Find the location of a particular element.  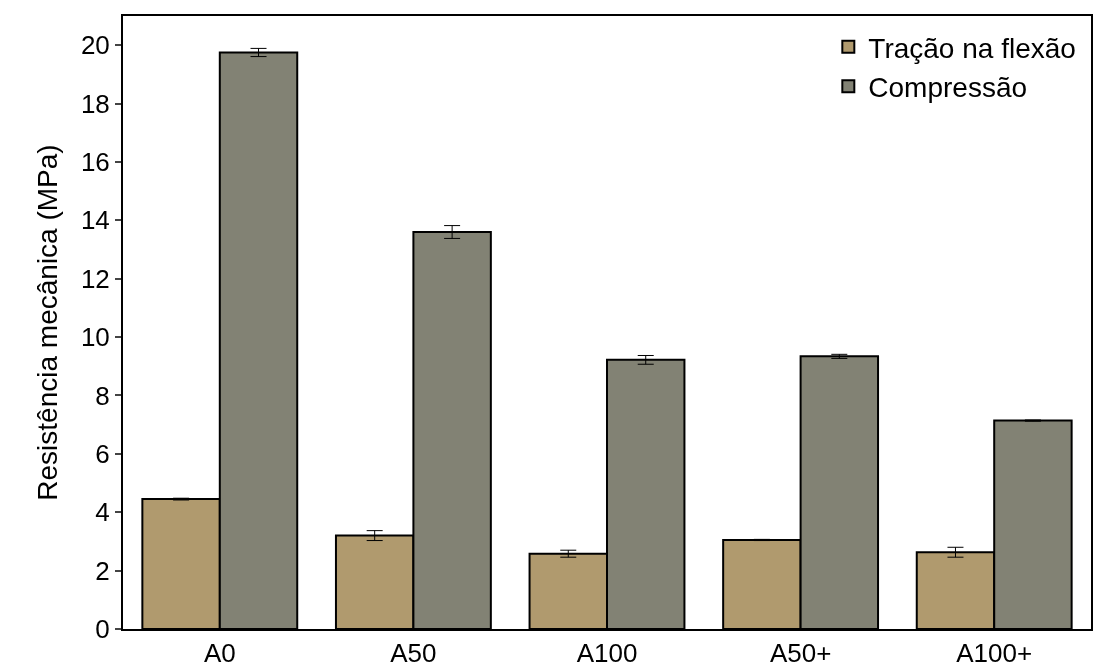

y-tick-label: 12 is located at coordinates (95, 278).